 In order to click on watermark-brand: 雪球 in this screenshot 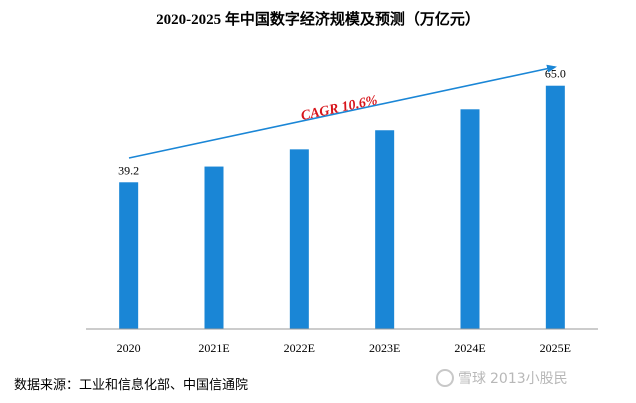, I will do `click(472, 379)`.